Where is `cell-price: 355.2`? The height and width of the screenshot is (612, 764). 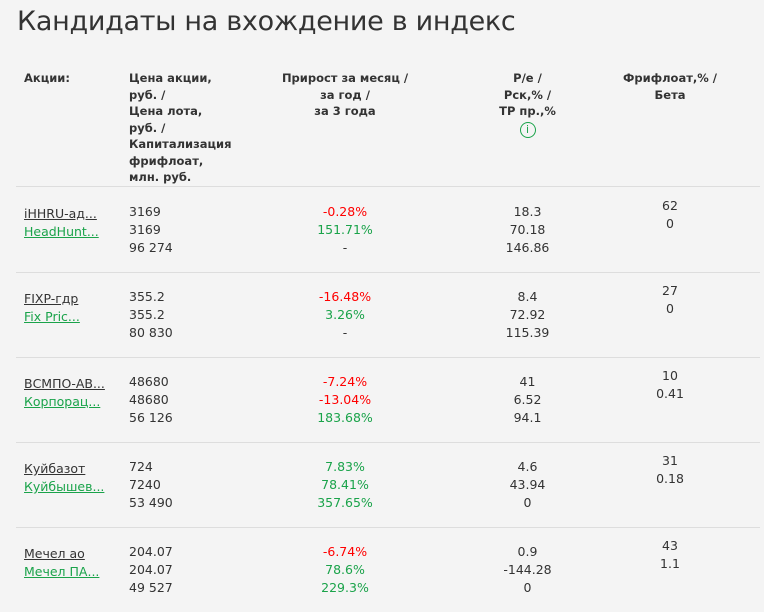
cell-price: 355.2 is located at coordinates (147, 296).